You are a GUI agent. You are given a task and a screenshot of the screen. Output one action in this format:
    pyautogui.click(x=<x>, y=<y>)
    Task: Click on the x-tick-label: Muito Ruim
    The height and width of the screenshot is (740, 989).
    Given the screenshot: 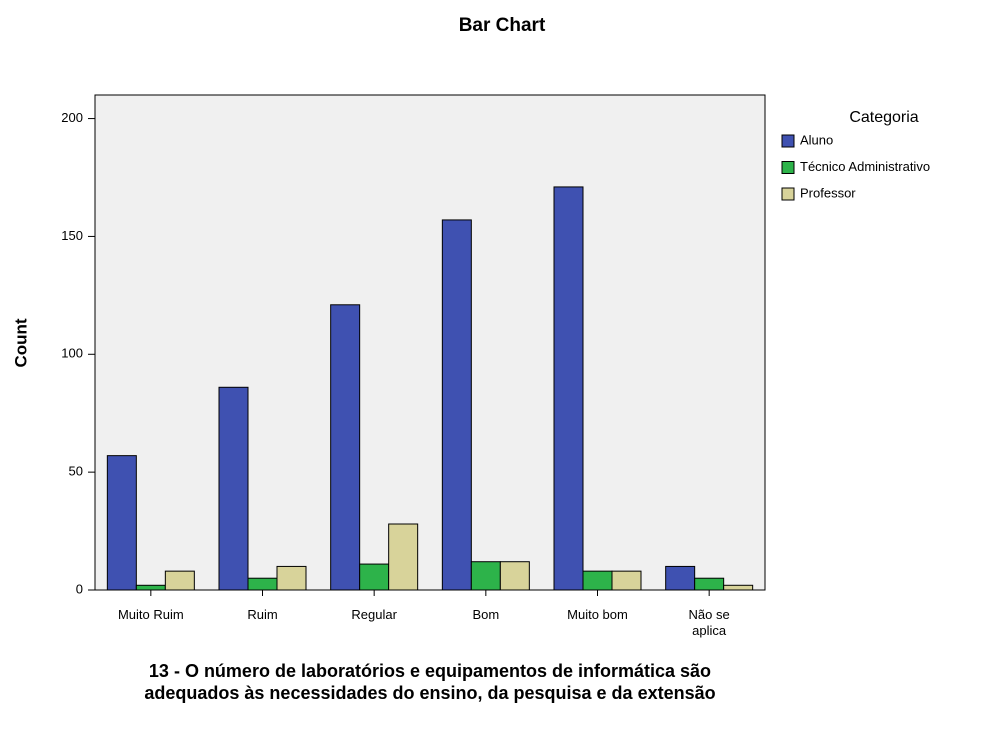 What is the action you would take?
    pyautogui.click(x=150, y=614)
    